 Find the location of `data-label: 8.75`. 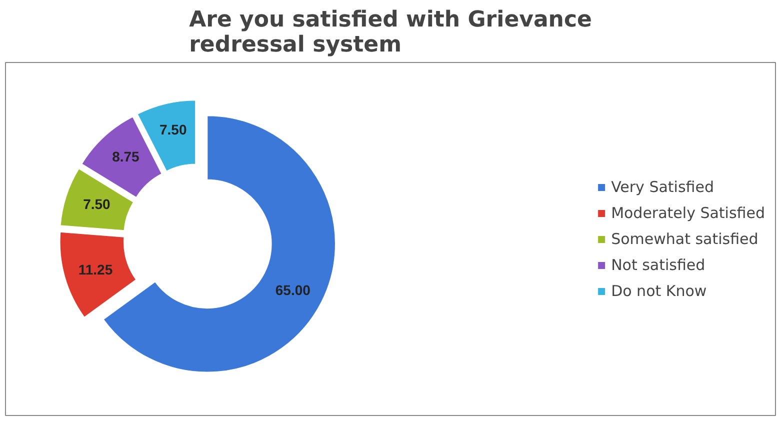

data-label: 8.75 is located at coordinates (126, 156).